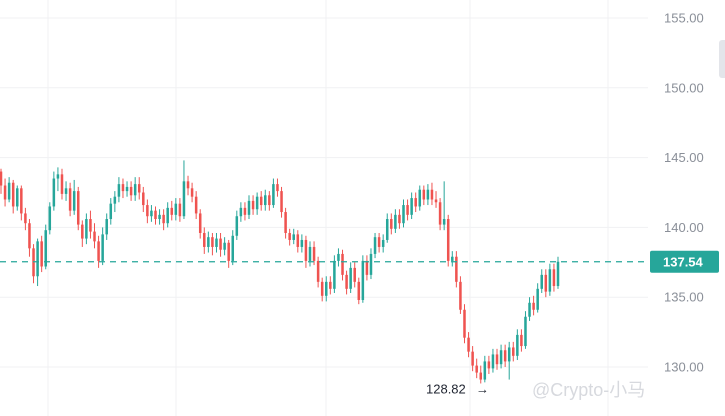 The width and height of the screenshot is (725, 416). I want to click on low-price-label: 128.82, so click(446, 388).